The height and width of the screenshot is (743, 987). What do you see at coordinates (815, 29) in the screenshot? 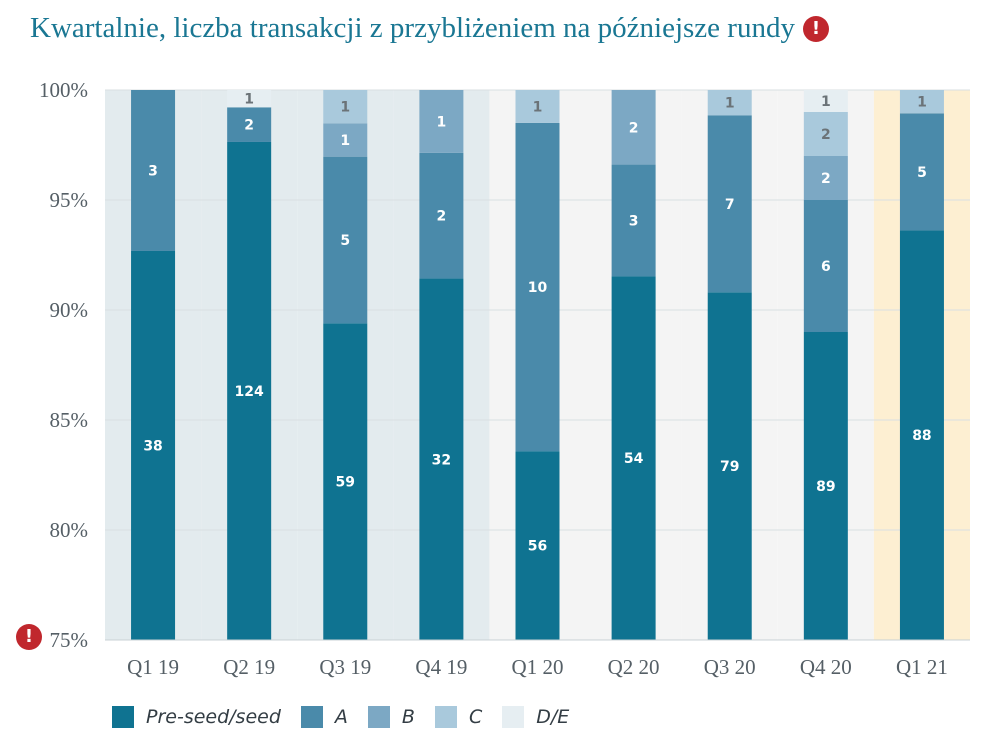
I see `alert-icon: !` at bounding box center [815, 29].